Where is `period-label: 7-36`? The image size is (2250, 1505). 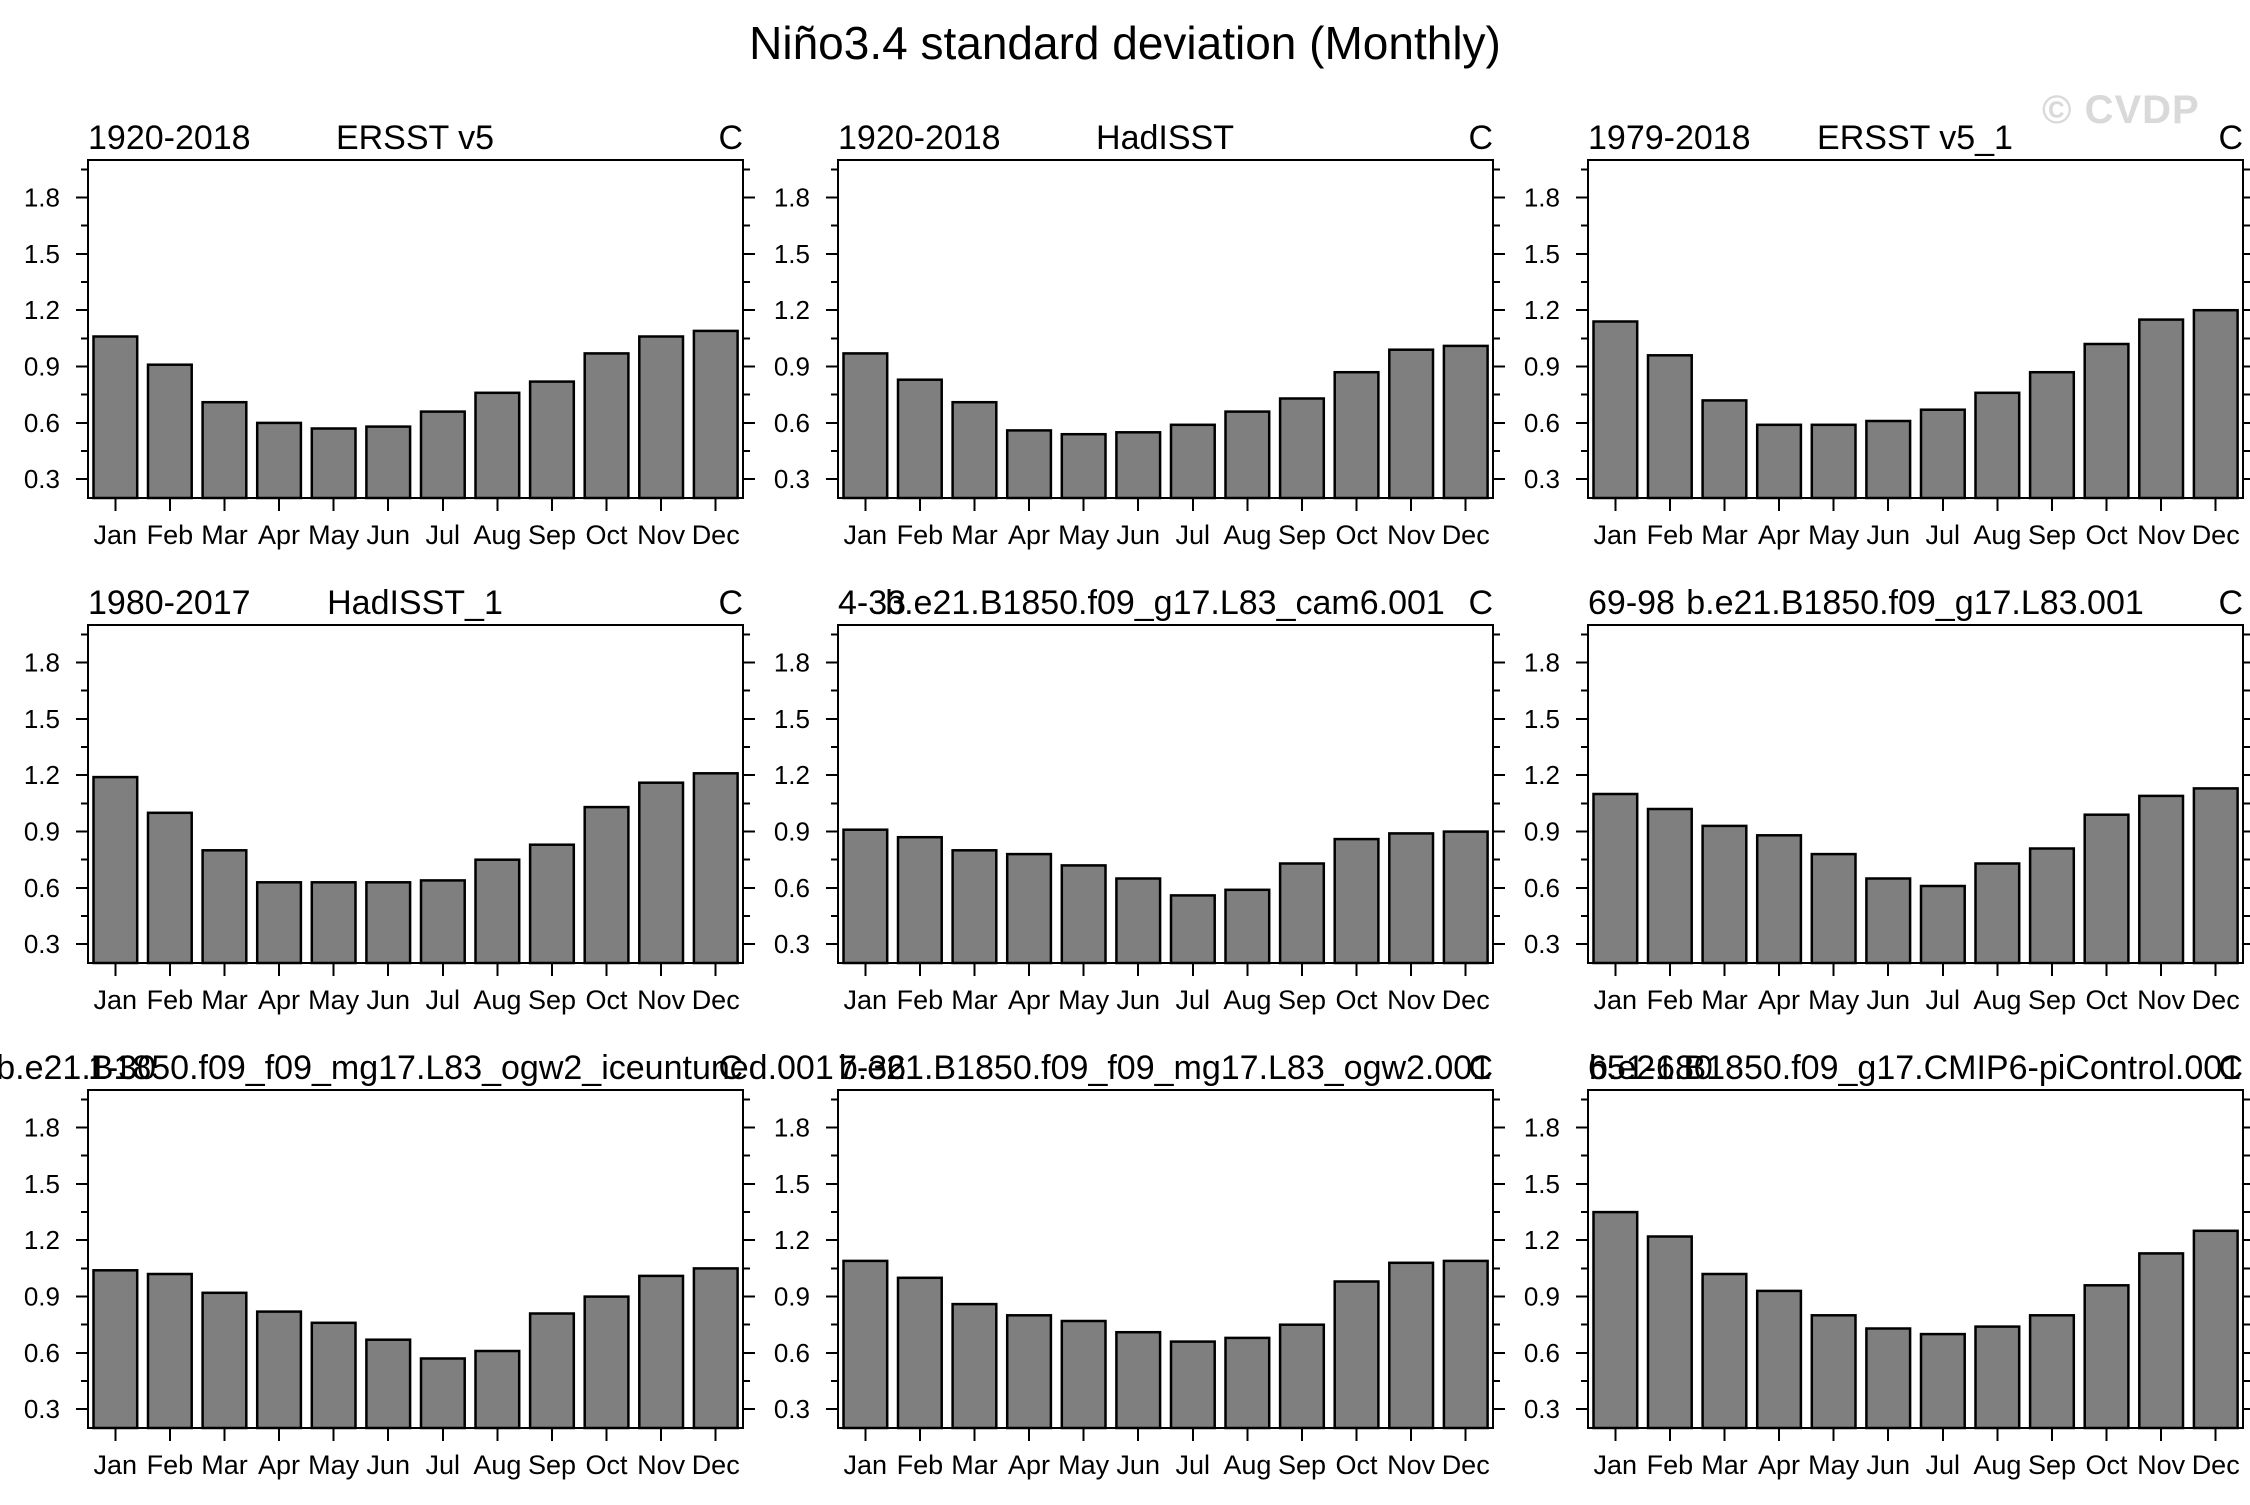 period-label: 7-36 is located at coordinates (872, 1068).